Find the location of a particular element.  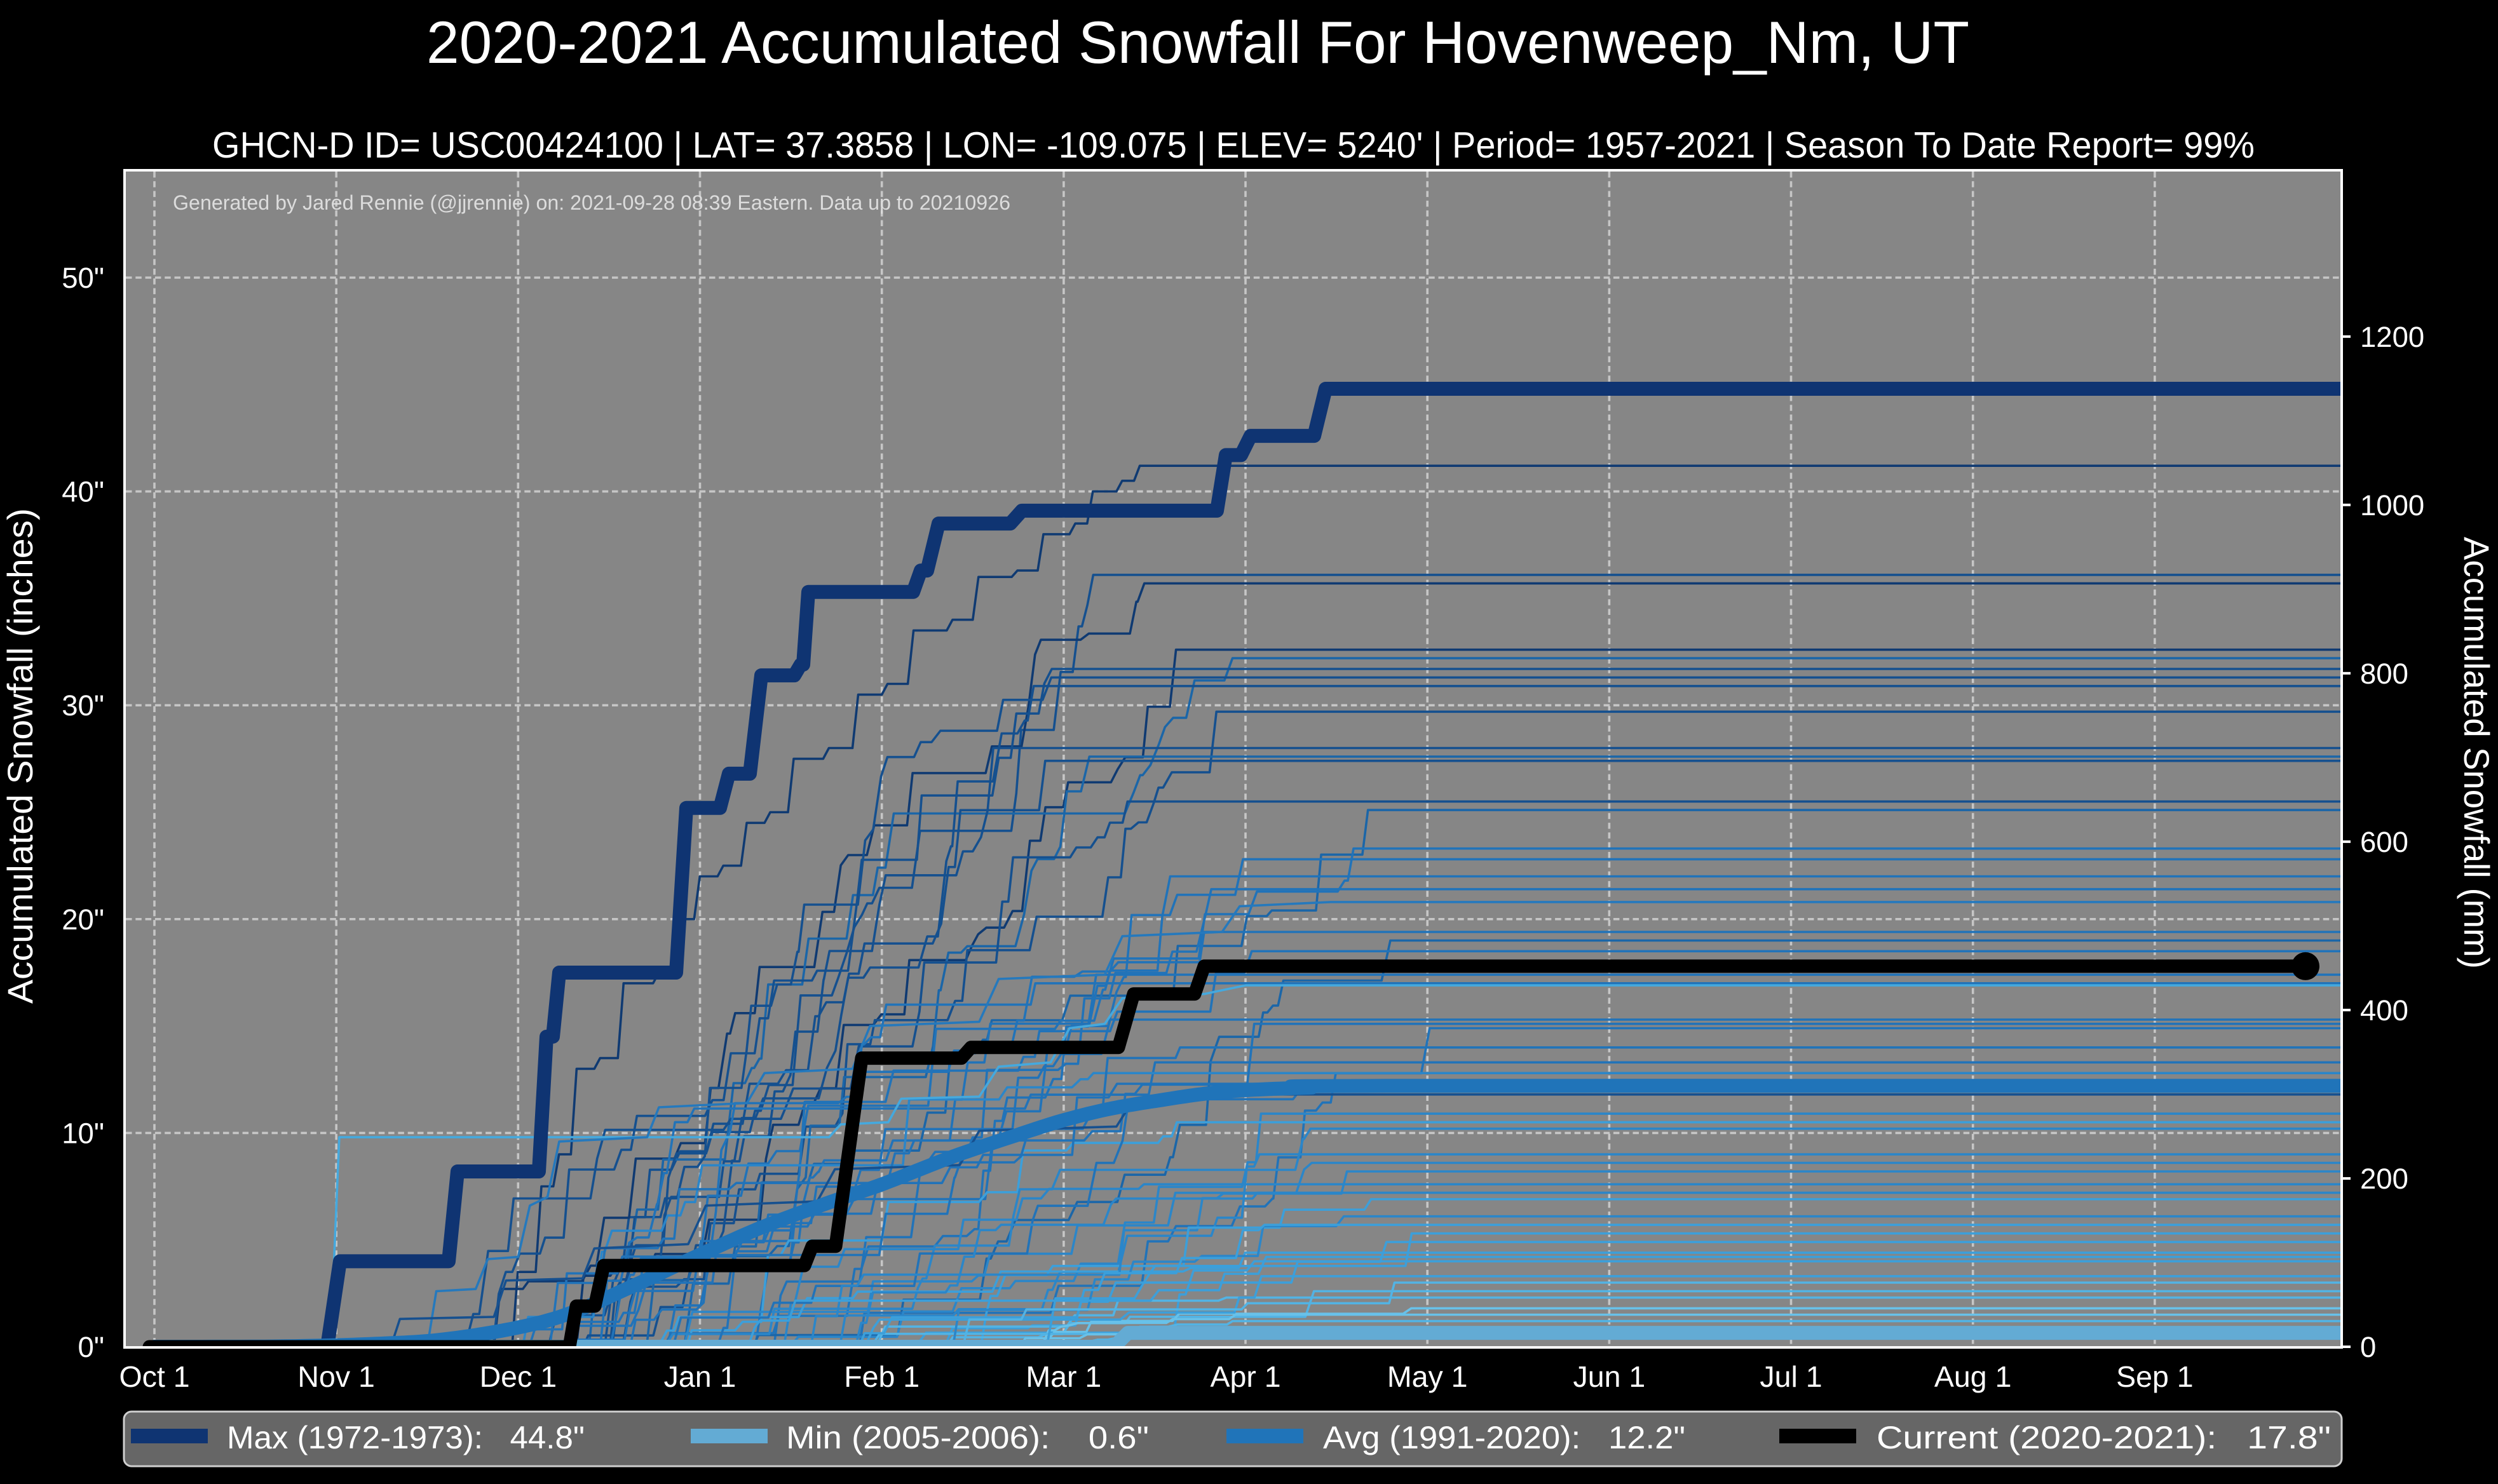

svg-text: 50" is located at coordinates (83, 278).